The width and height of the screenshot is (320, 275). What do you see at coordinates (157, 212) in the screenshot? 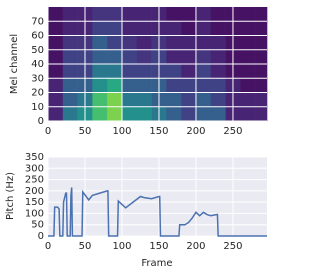
I see `line` at bounding box center [157, 212].